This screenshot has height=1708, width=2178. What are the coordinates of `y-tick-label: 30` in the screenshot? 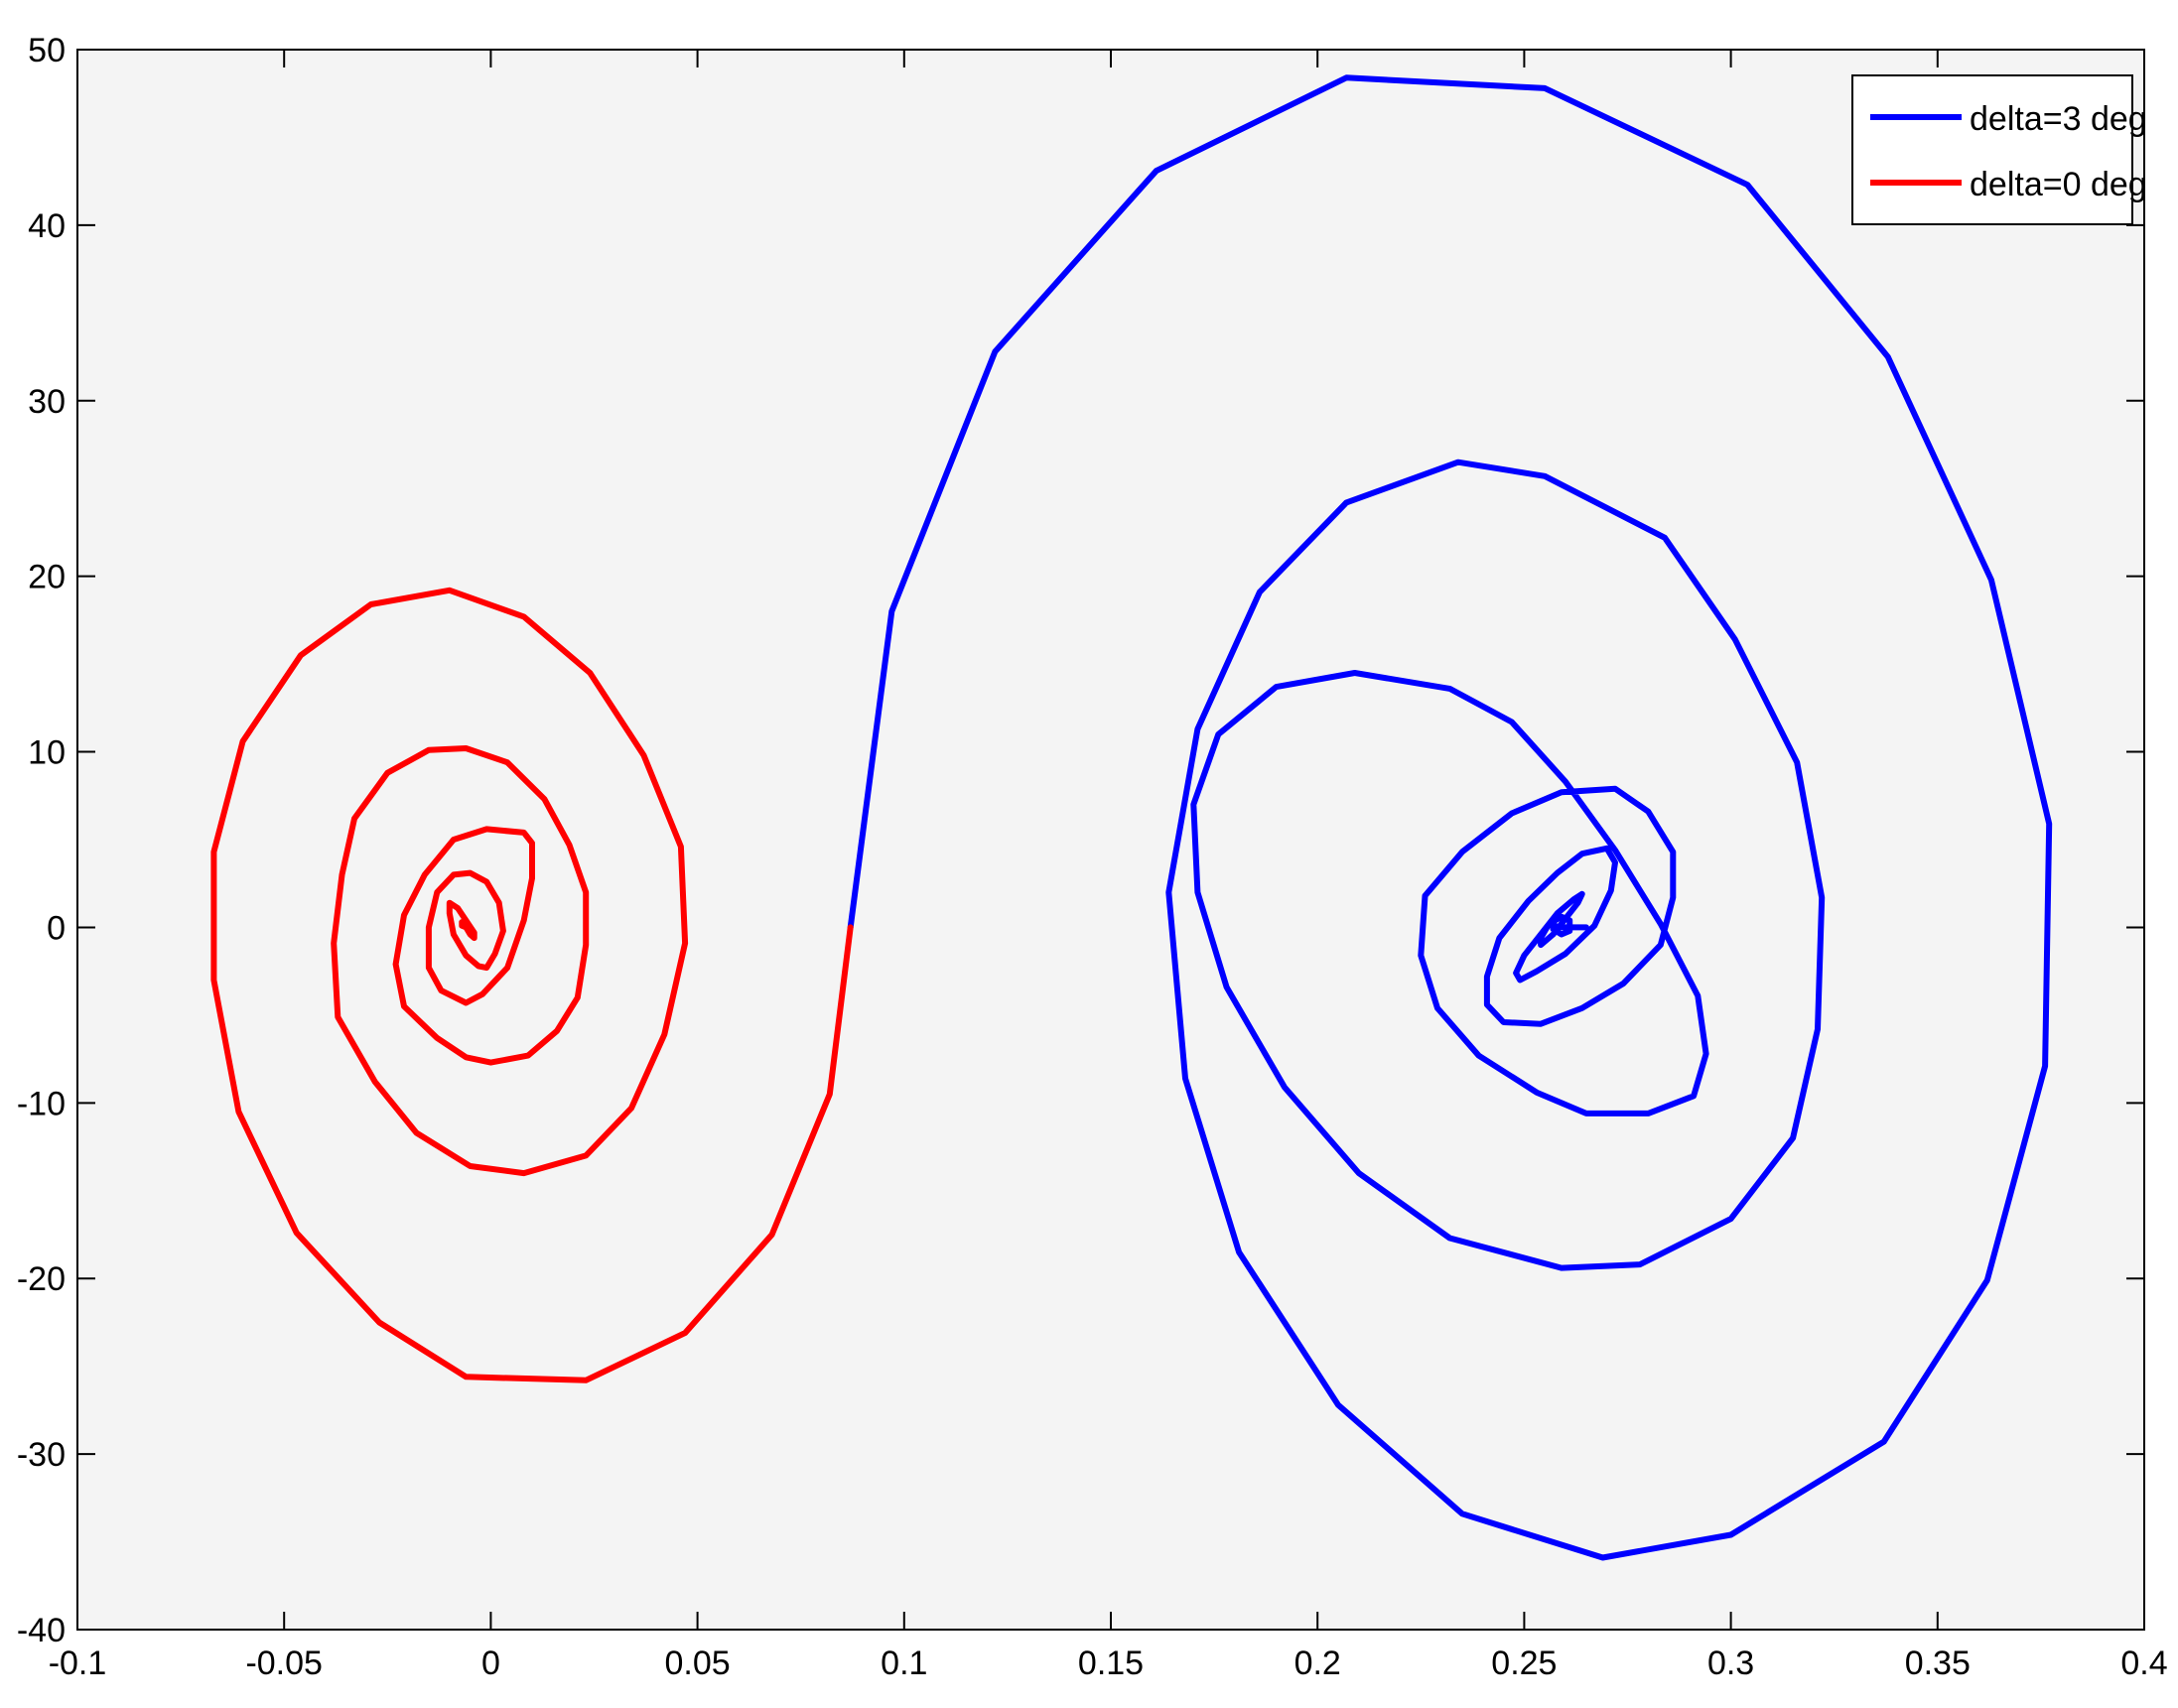 It's located at (47, 402).